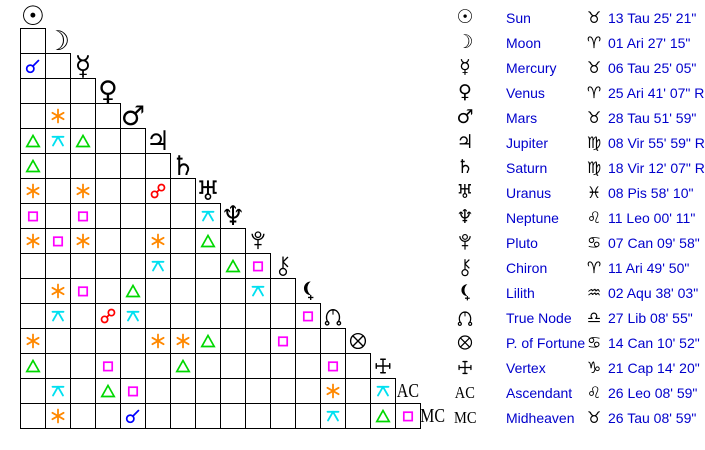  I want to click on planet-glyph-uranus: ♅, so click(208, 191).